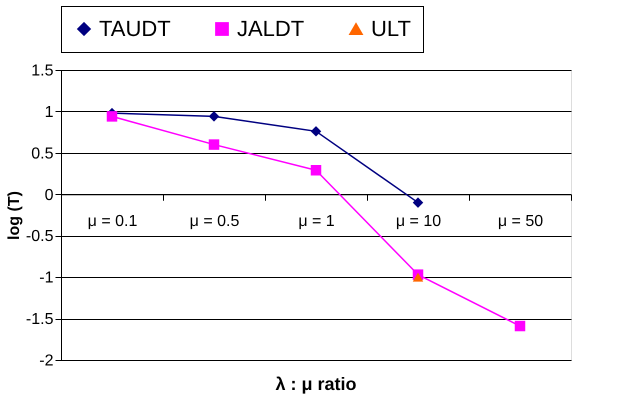  I want to click on y-tick-label: -1.5, so click(40, 319).